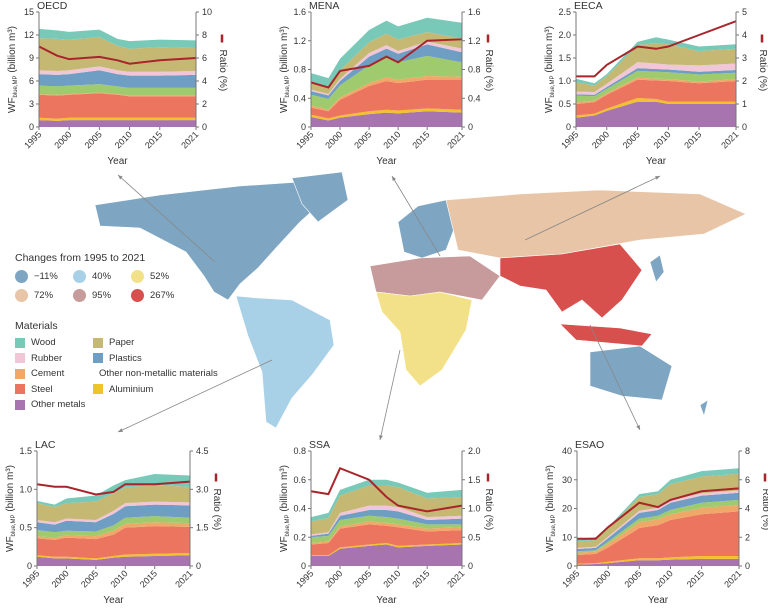  Describe the element at coordinates (299, 41) in the screenshot. I see `y-tick-label: 1.2` at that location.